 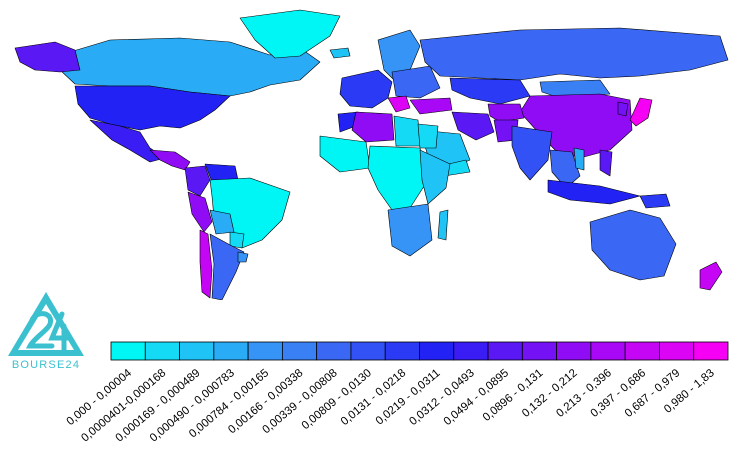 What do you see at coordinates (410, 230) in the screenshot?
I see `map-region-southern-africa` at bounding box center [410, 230].